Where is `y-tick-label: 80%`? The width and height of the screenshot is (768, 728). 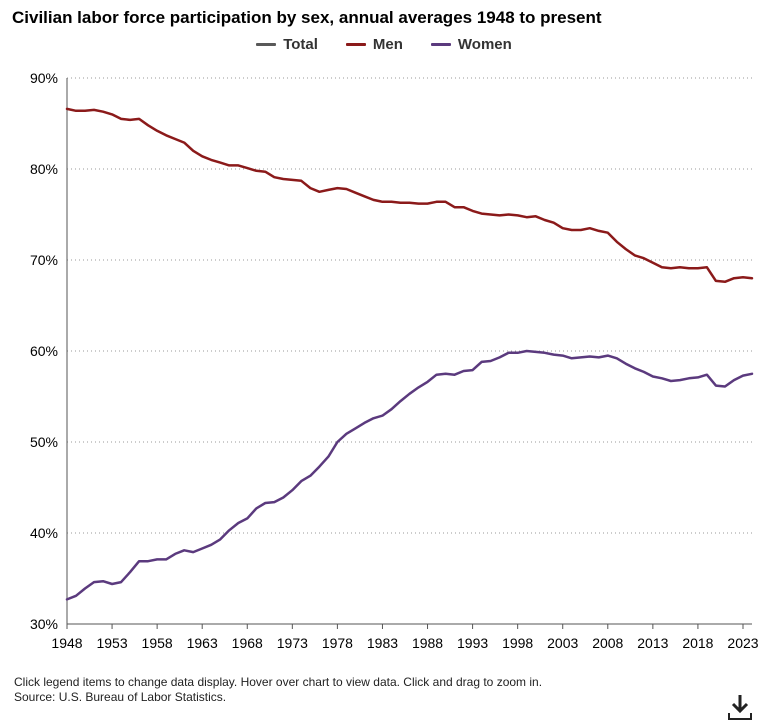
y-tick-label: 80% is located at coordinates (44, 169).